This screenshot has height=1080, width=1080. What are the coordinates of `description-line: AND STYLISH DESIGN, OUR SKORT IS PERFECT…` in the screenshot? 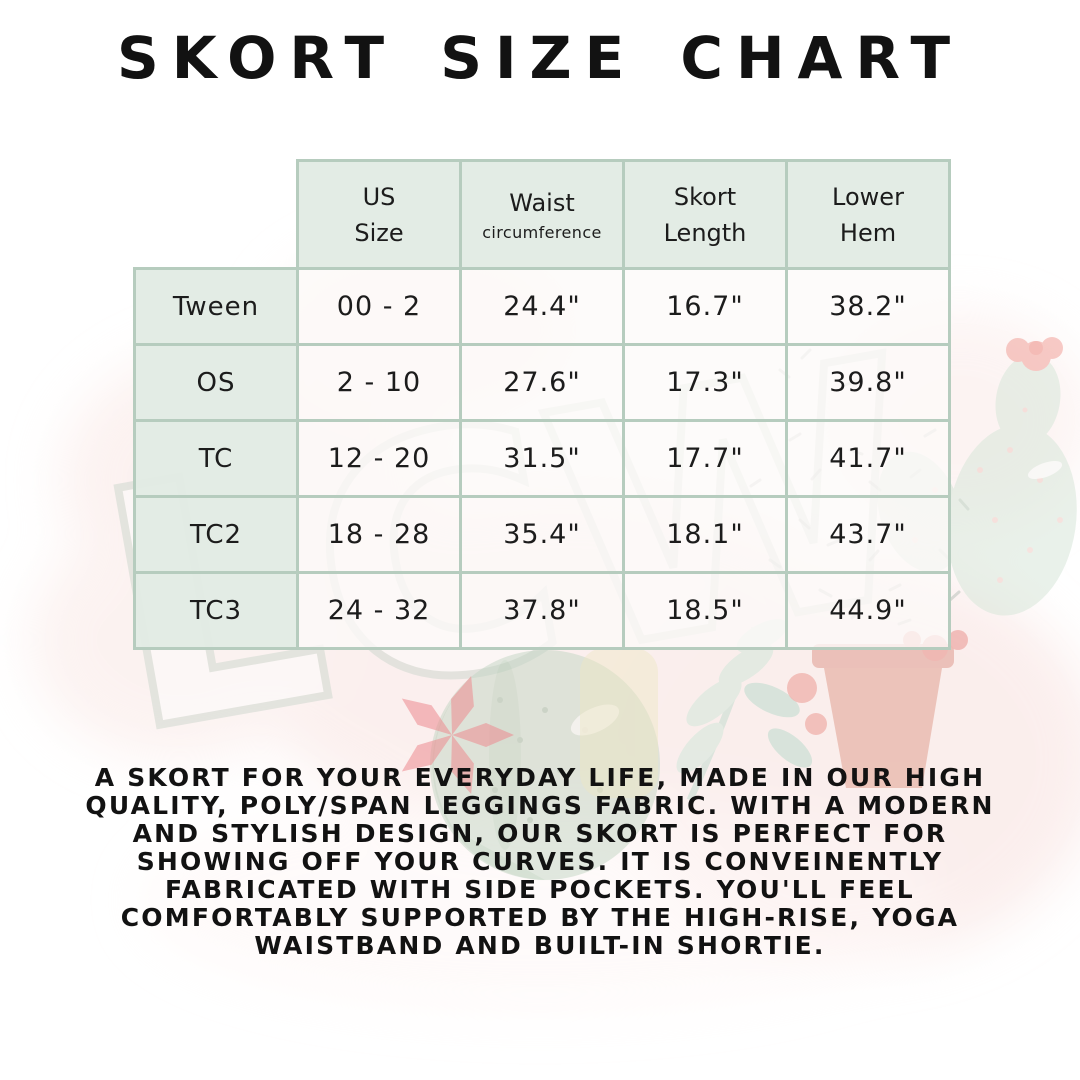 It's located at (540, 833).